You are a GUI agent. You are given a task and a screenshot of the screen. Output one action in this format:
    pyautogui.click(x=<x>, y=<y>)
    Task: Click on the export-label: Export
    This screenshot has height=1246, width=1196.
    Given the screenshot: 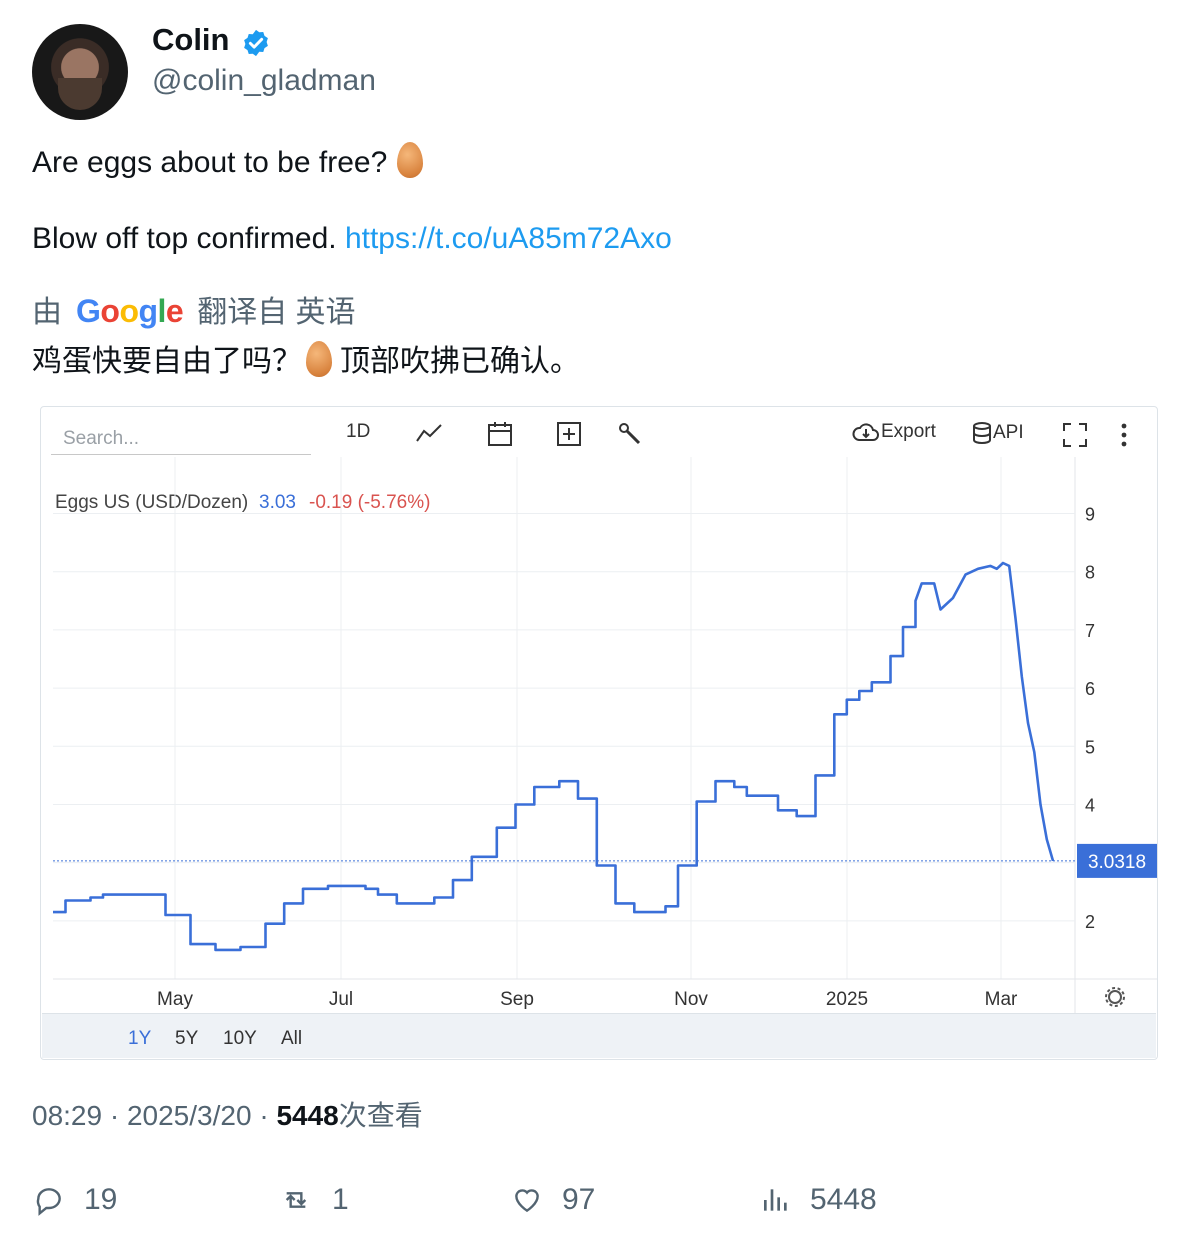 What is the action you would take?
    pyautogui.click(x=908, y=431)
    